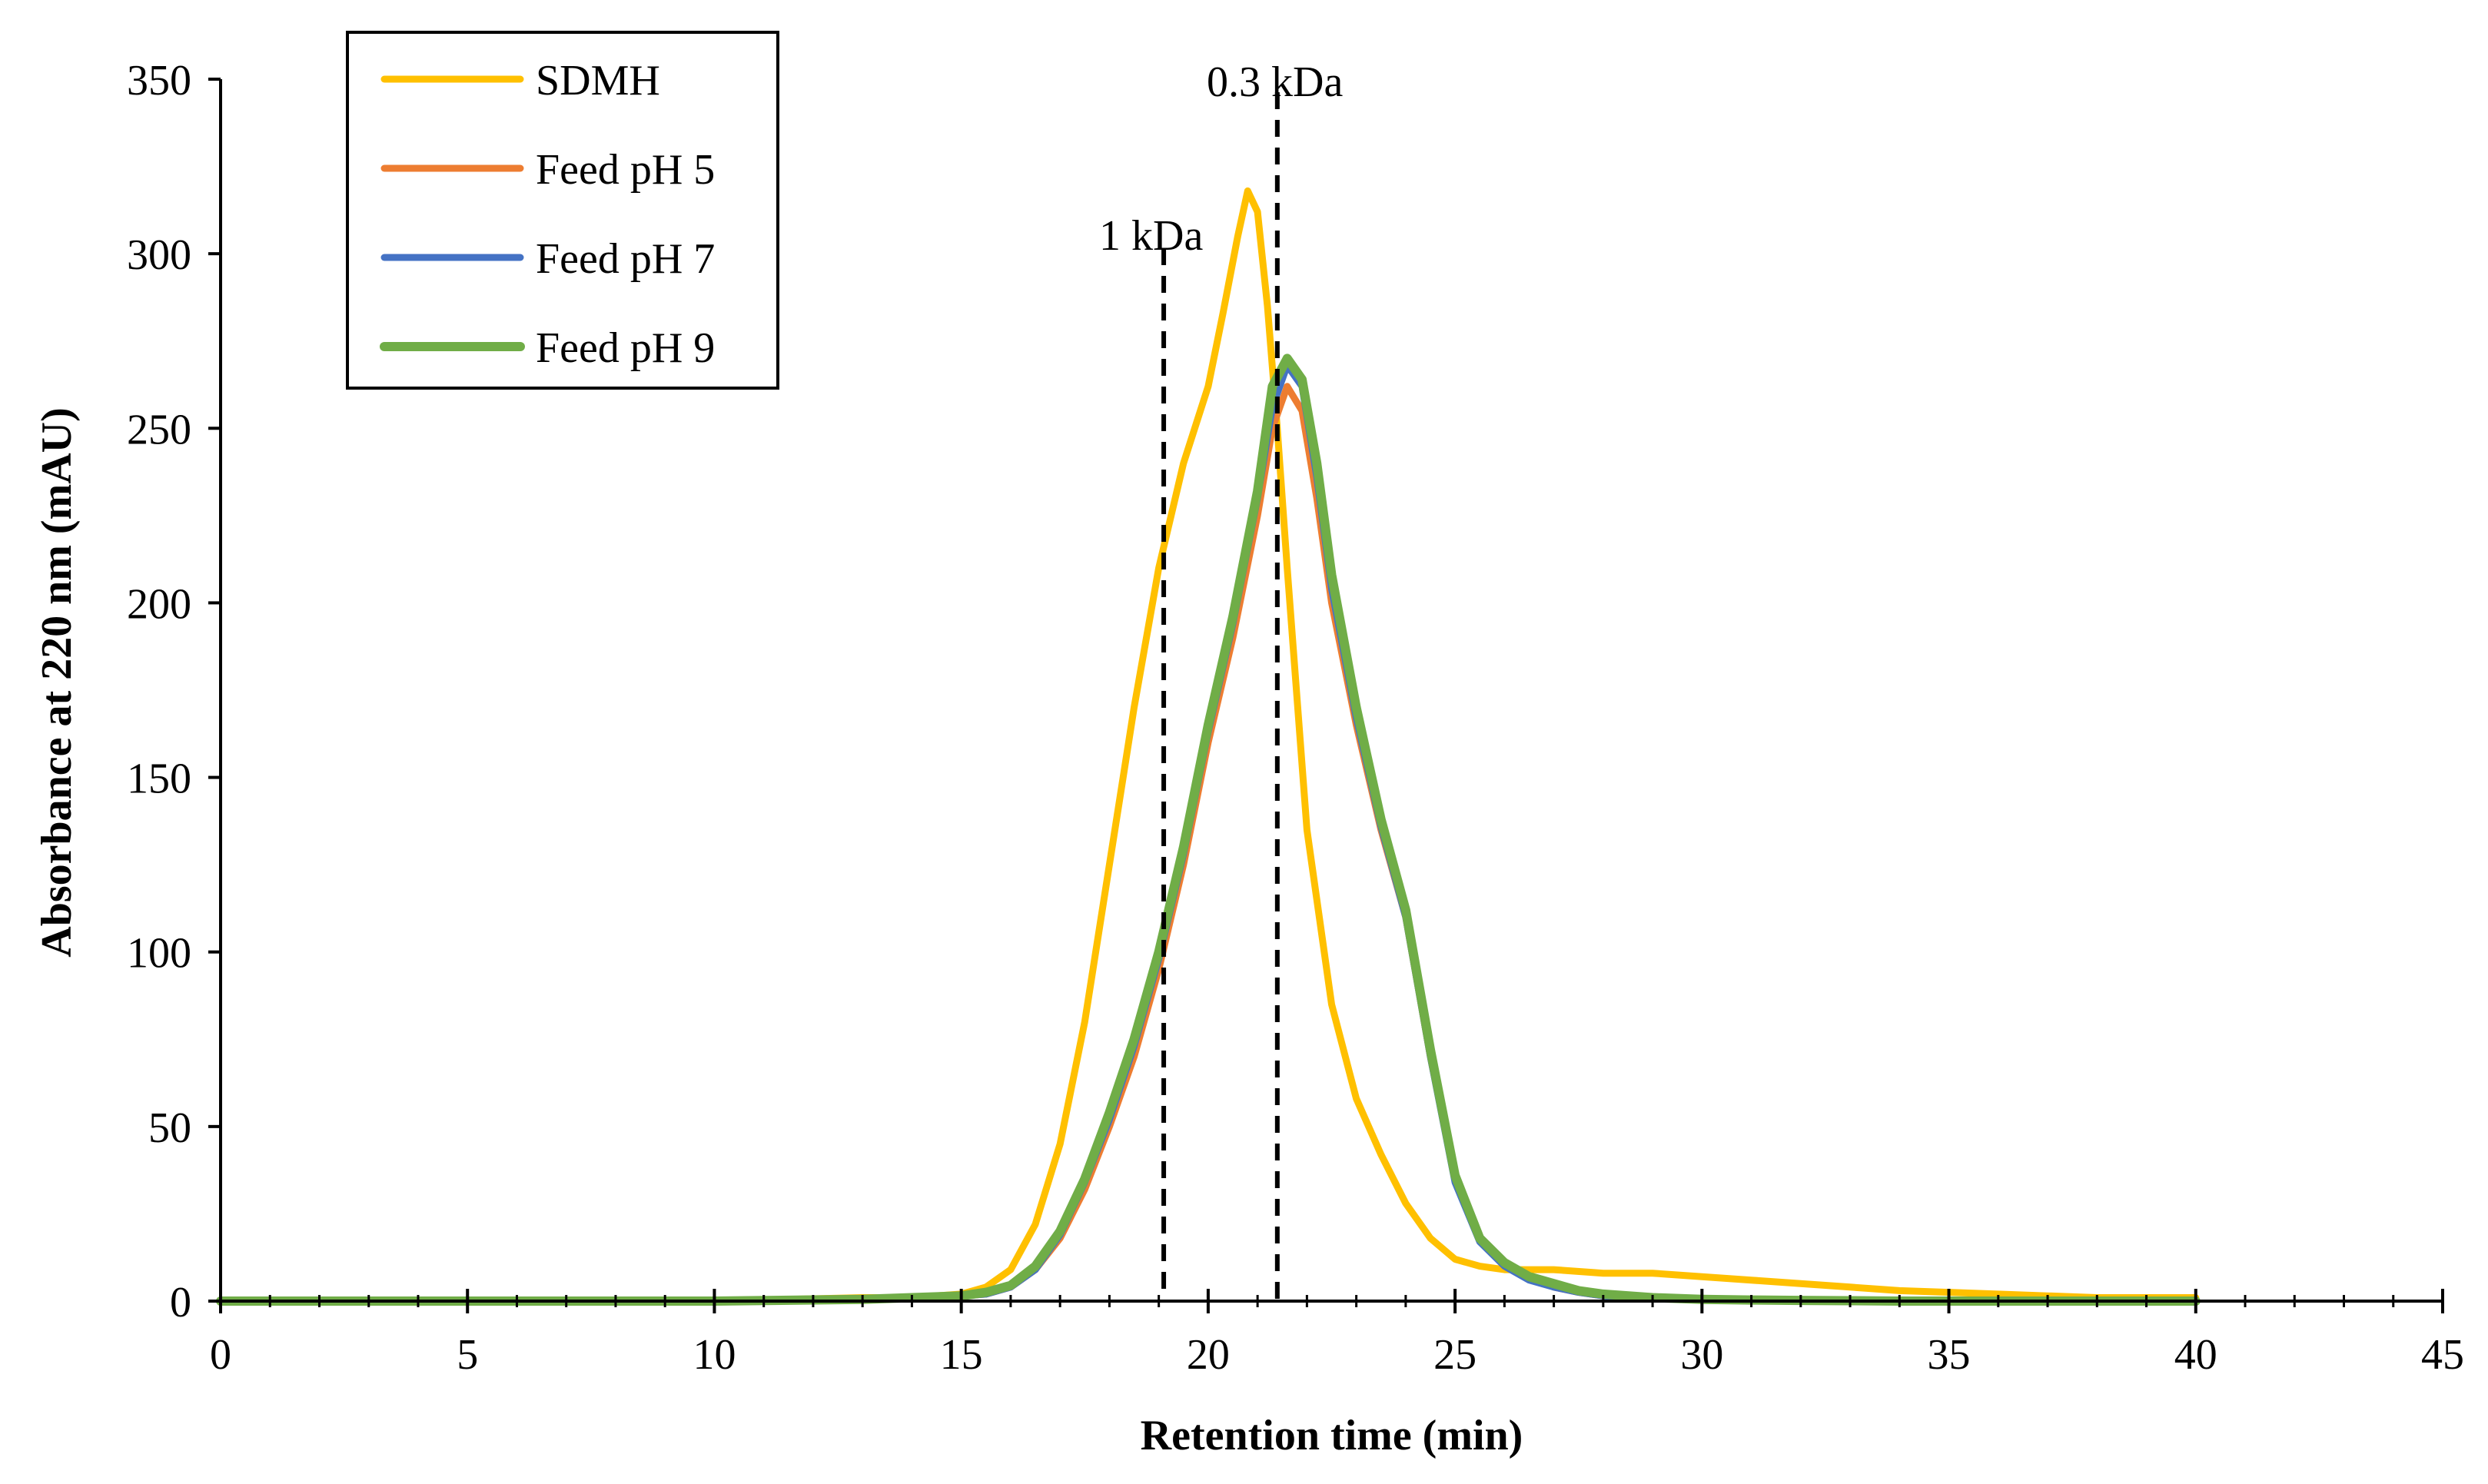 The width and height of the screenshot is (2488, 1484). Describe the element at coordinates (962, 1355) in the screenshot. I see `x-tick-label: 15` at that location.